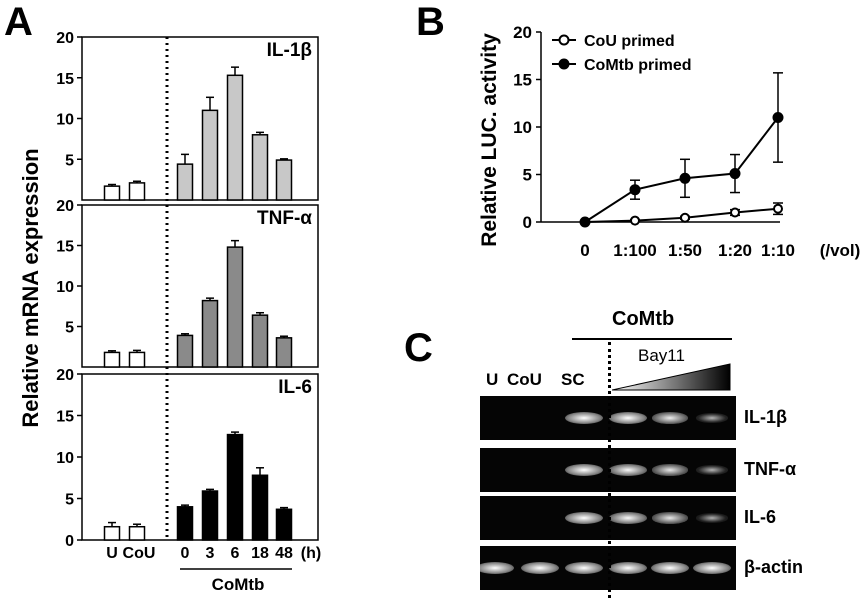  I want to click on x-tick-label: CoU, so click(139, 553).